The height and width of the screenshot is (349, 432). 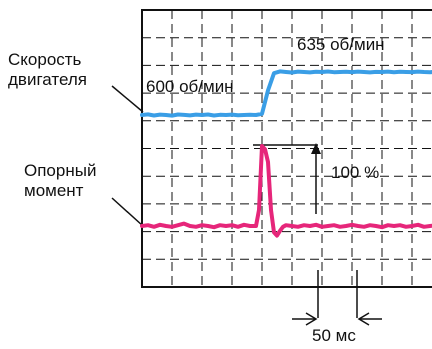 What do you see at coordinates (127, 212) in the screenshot?
I see `torque-leader-line` at bounding box center [127, 212].